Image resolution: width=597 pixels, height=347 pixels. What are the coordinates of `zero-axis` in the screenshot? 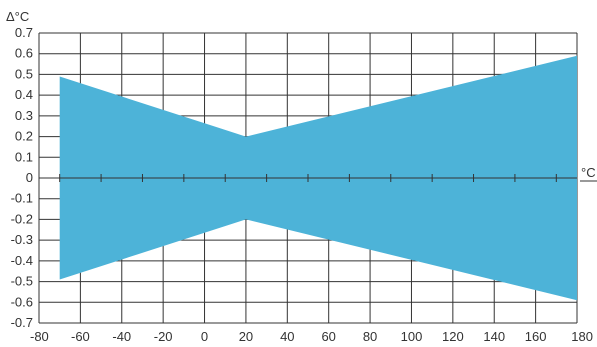 It's located at (318, 178).